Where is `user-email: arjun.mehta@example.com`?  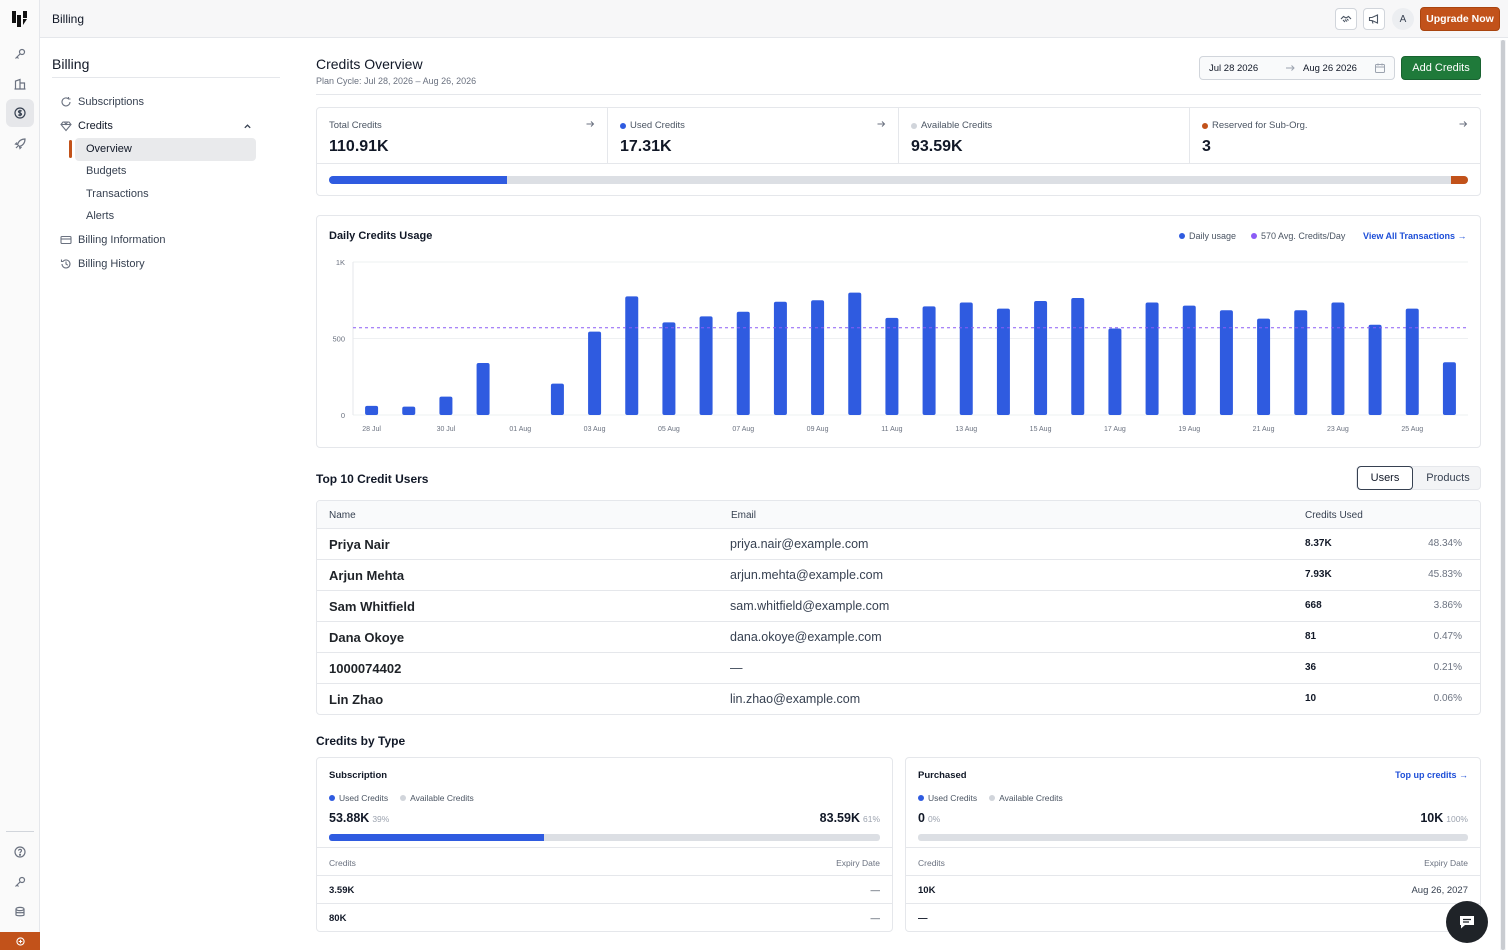
user-email: arjun.mehta@example.com is located at coordinates (807, 575).